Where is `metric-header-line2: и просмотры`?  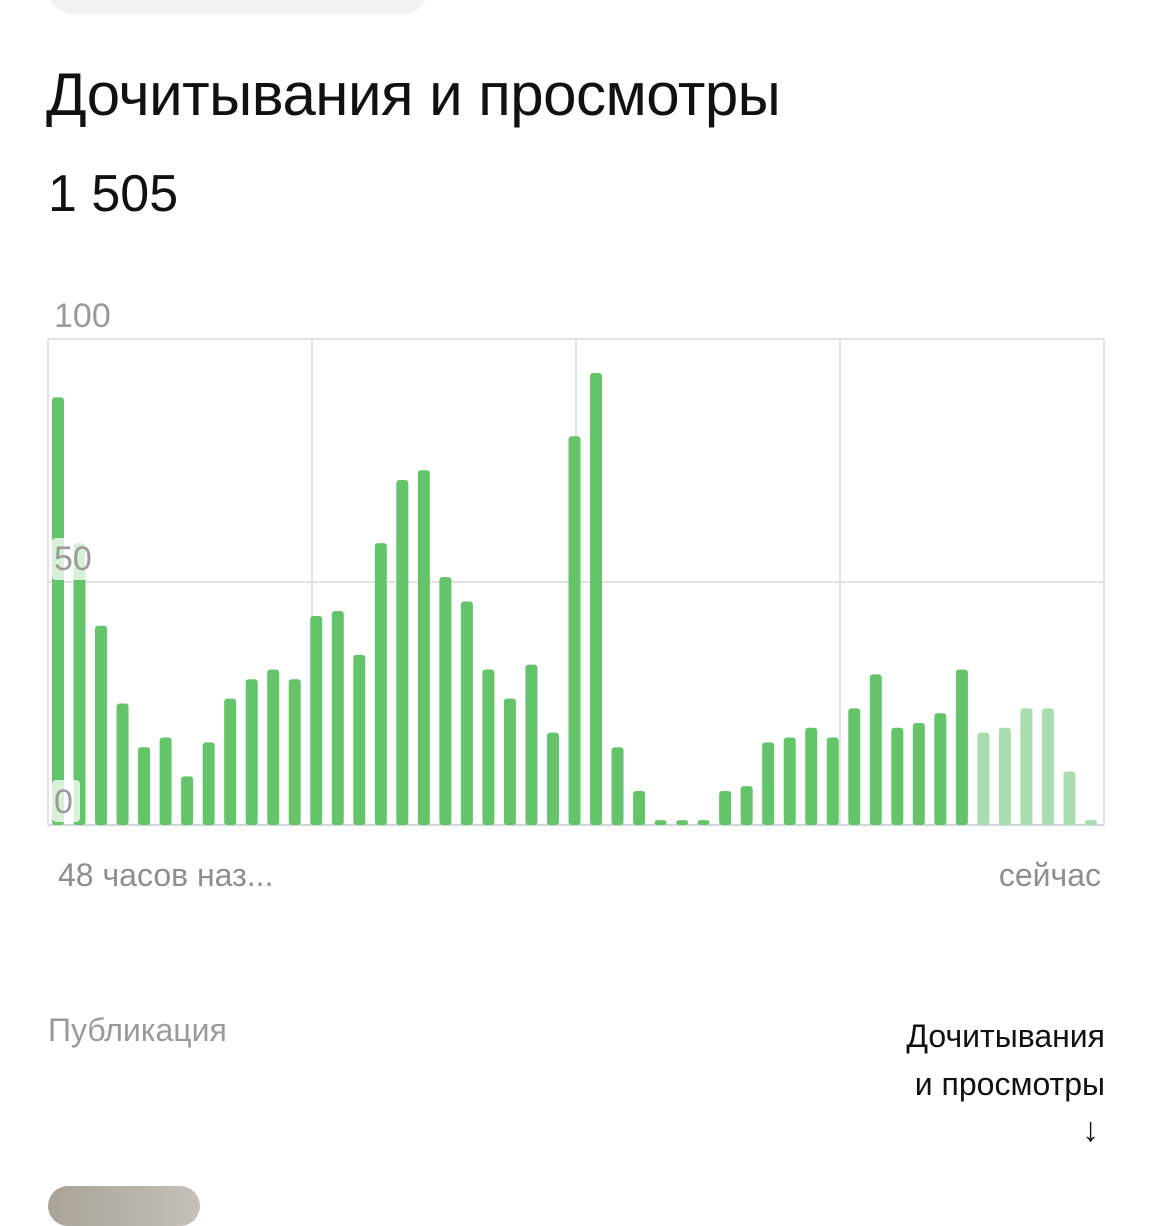
metric-header-line2: и просмотры is located at coordinates (1009, 1084).